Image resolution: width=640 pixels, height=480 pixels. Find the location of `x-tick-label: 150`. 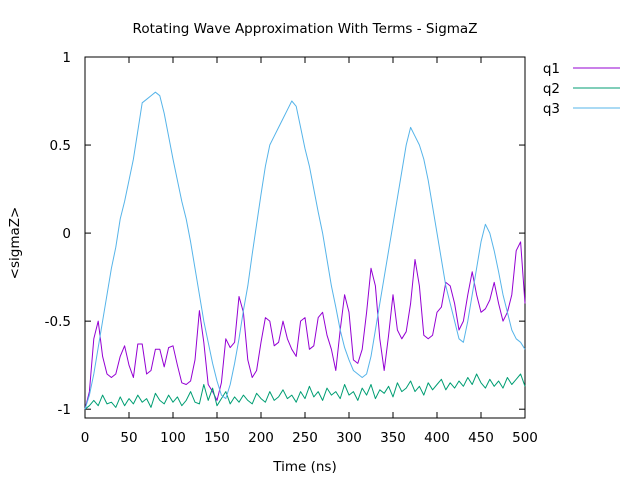

x-tick-label: 150 is located at coordinates (217, 438).